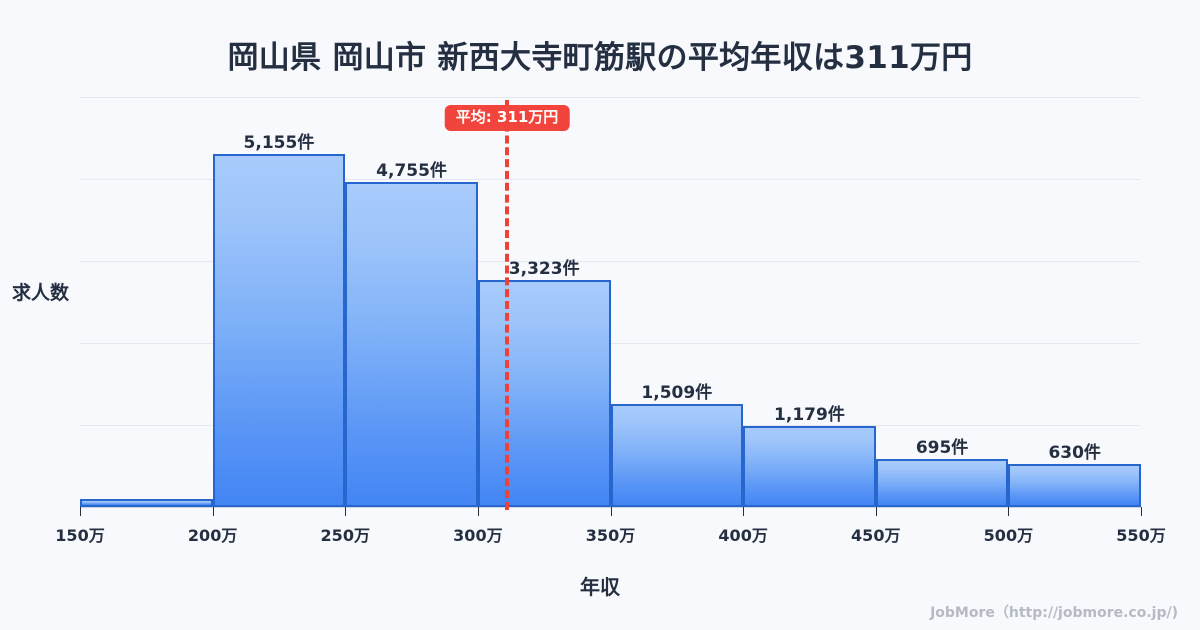  What do you see at coordinates (80, 535) in the screenshot?
I see `x-axis-tick-label: 150万` at bounding box center [80, 535].